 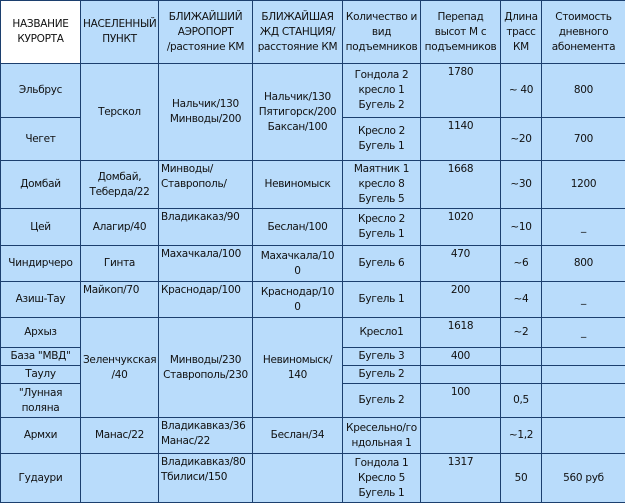 I want to click on cell-name: База "МВД", so click(x=41, y=357).